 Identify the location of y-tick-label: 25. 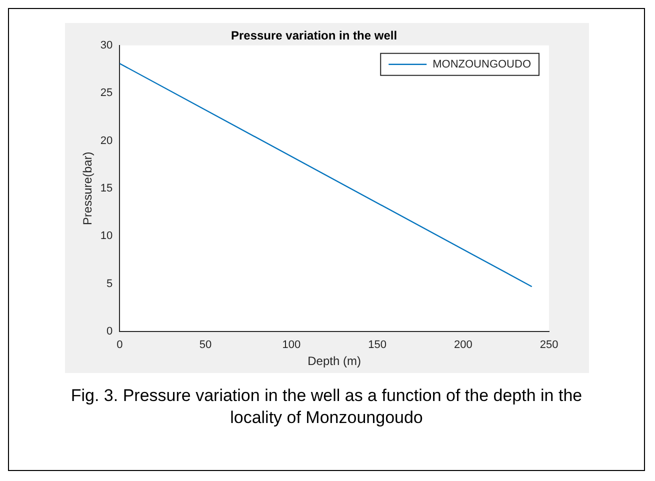
(106, 93).